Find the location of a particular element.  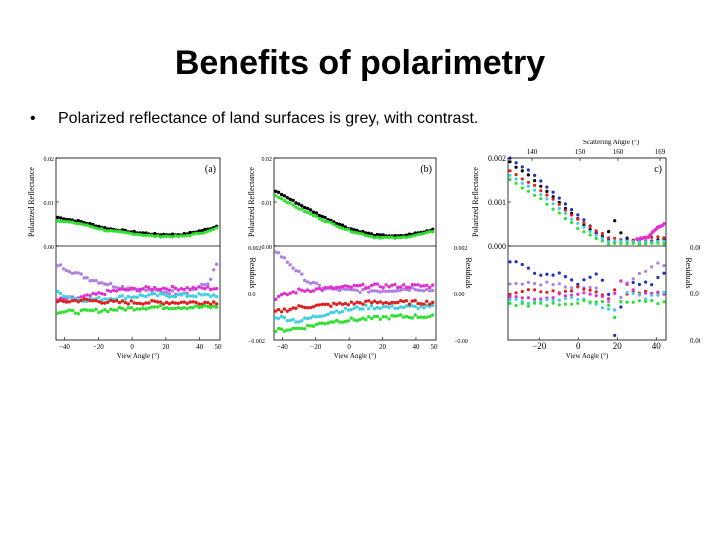

series-bottom-green is located at coordinates (587, 309).